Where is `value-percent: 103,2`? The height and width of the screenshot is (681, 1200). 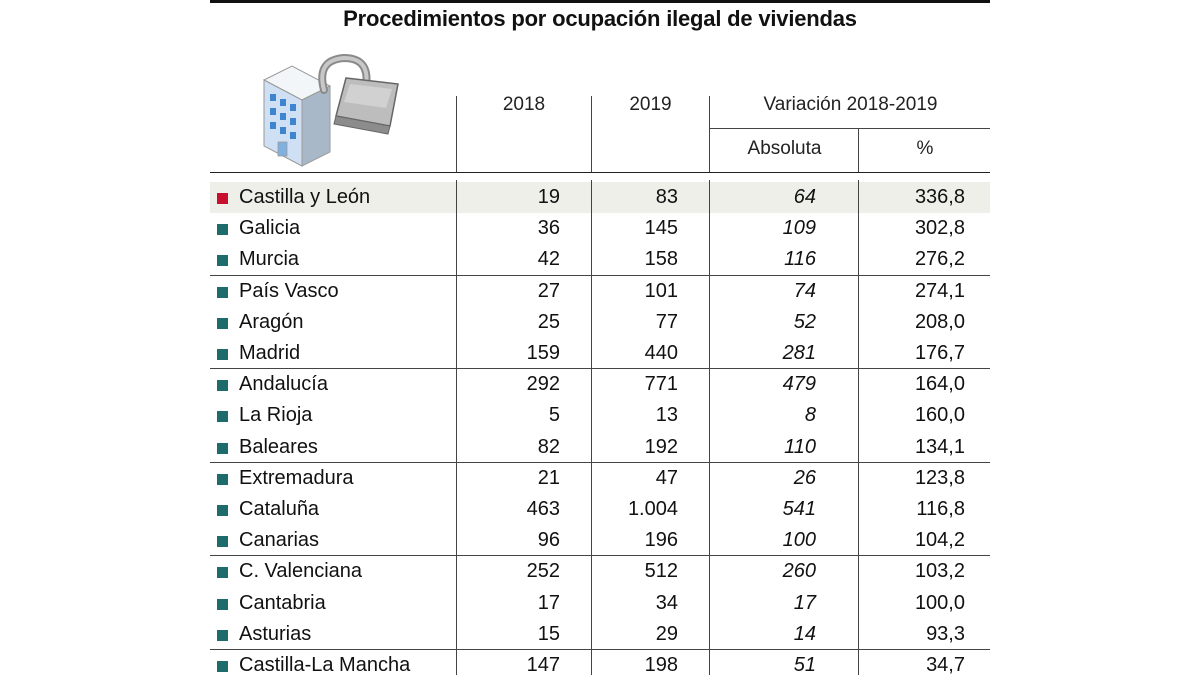
value-percent: 103,2 is located at coordinates (939, 571).